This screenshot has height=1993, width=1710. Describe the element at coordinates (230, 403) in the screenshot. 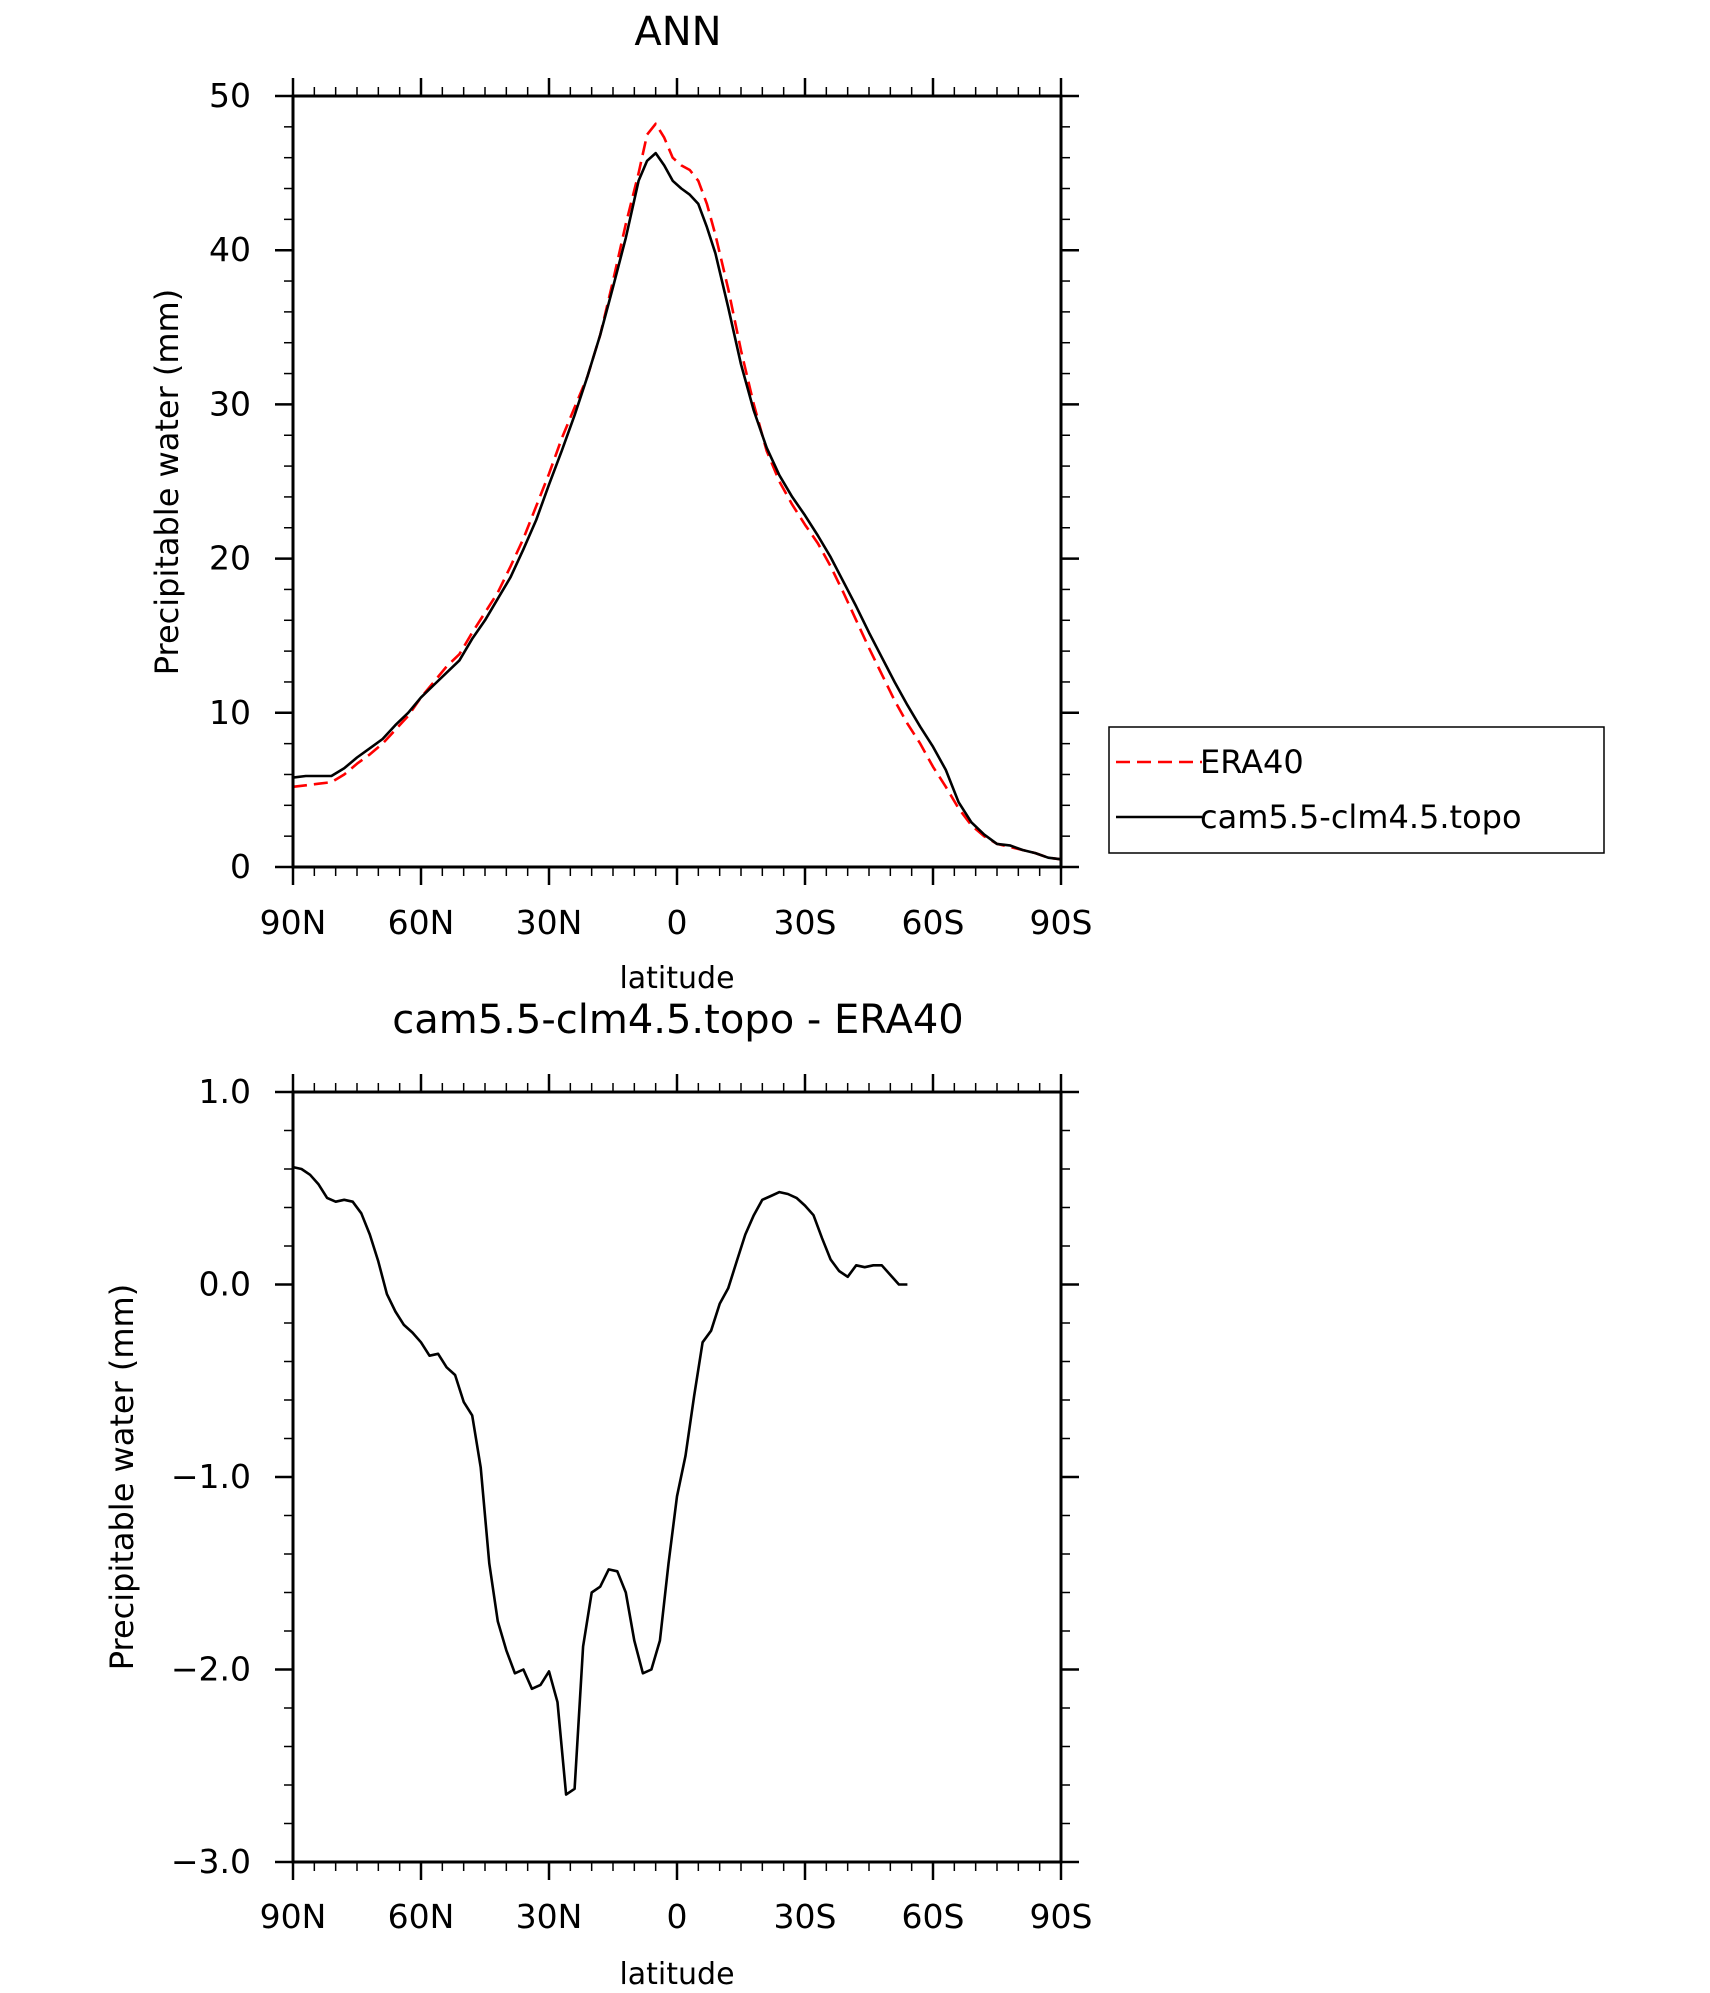

I see `y-tick-label: 30` at that location.